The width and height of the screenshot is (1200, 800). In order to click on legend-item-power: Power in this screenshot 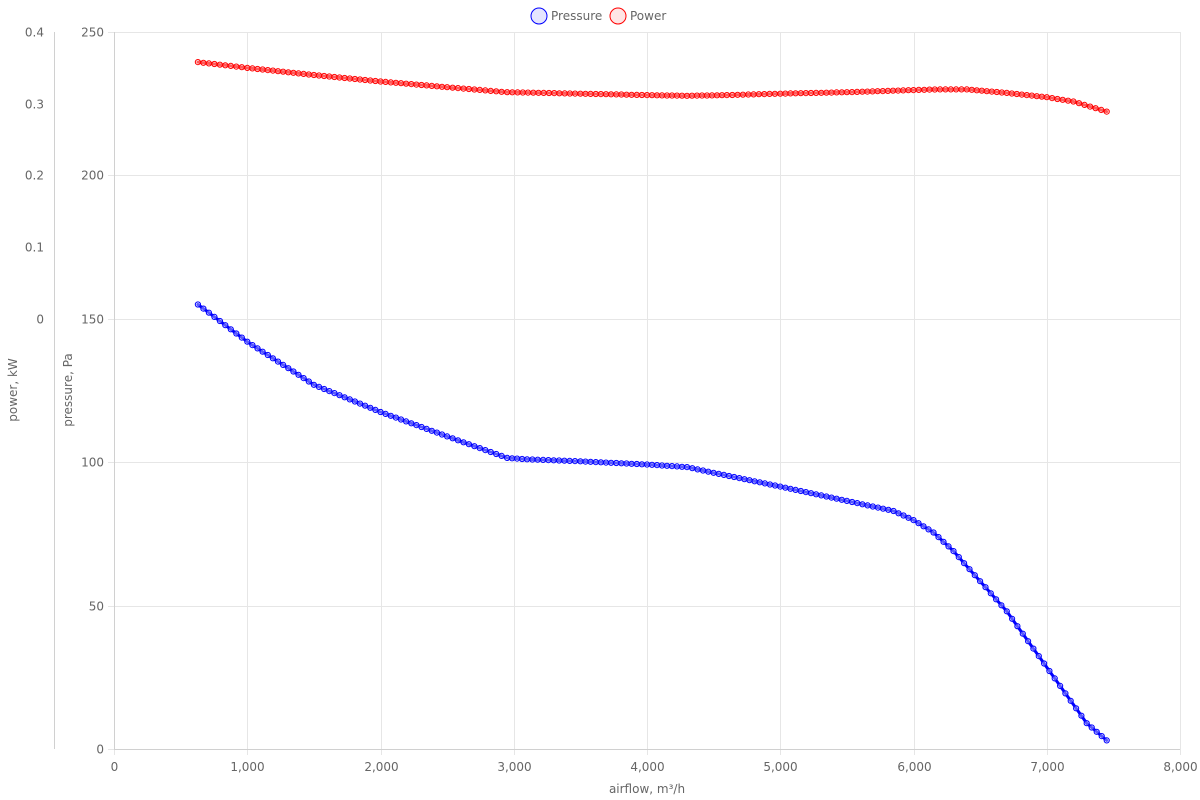, I will do `click(637, 16)`.